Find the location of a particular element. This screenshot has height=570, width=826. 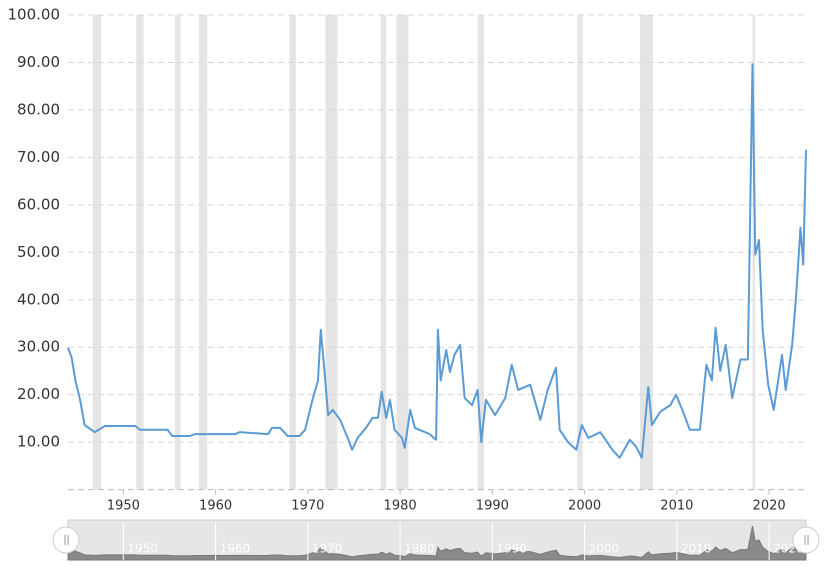

y-tick-label: 30.00 is located at coordinates (38, 347).